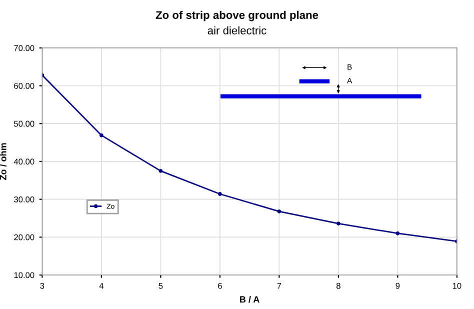  Describe the element at coordinates (24, 85) in the screenshot. I see `y-tick-label: 60.00` at that location.